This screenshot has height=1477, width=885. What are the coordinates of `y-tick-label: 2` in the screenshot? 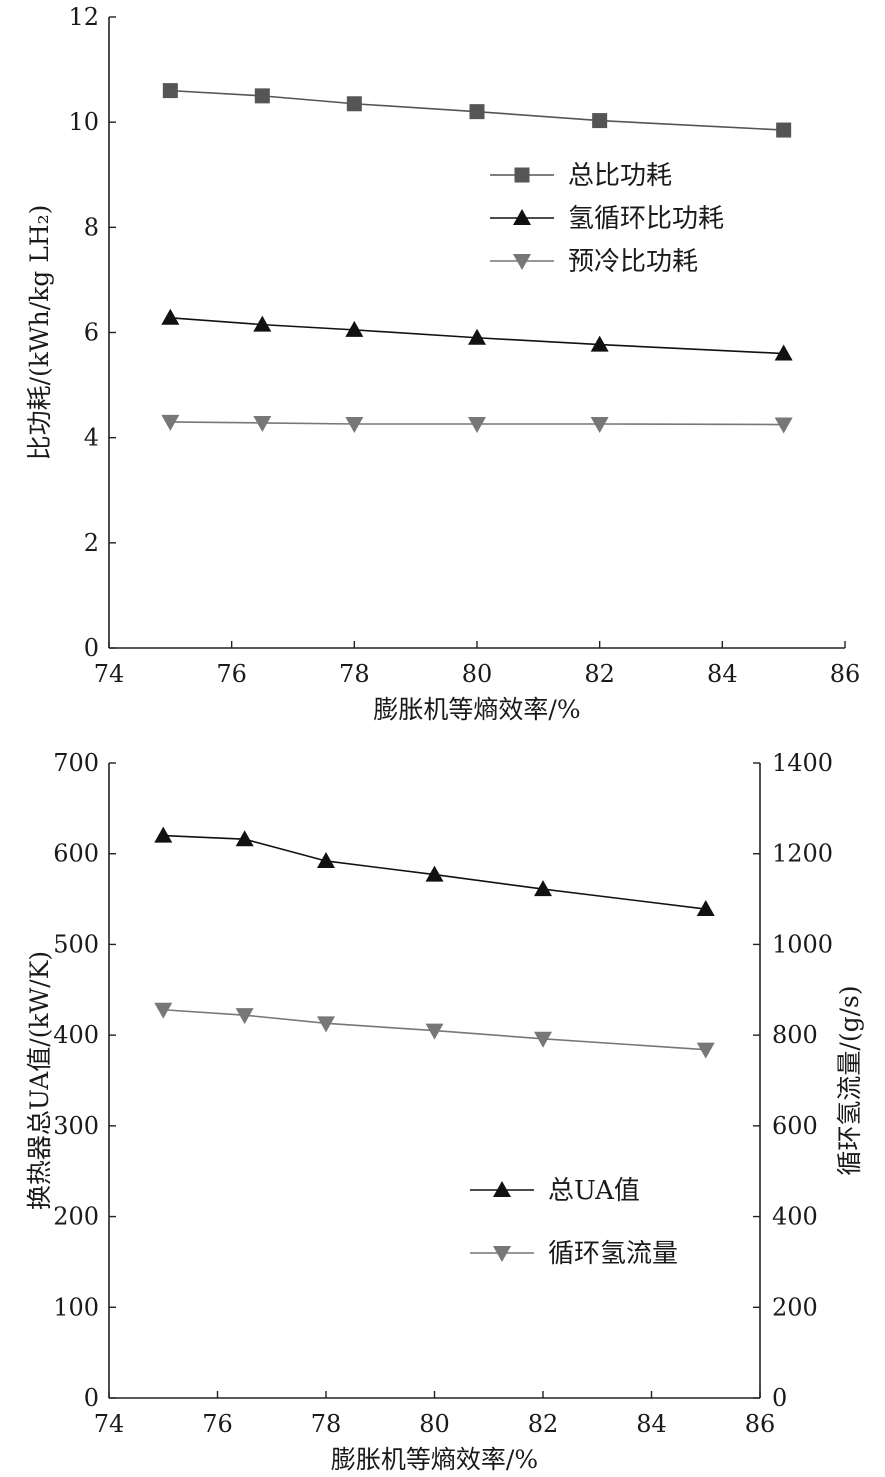 It's located at (91, 543).